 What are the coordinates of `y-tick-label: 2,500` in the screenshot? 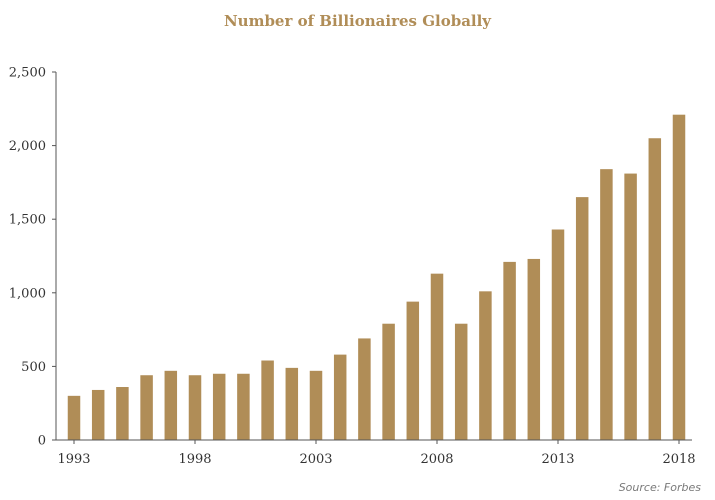 It's located at (27, 73).